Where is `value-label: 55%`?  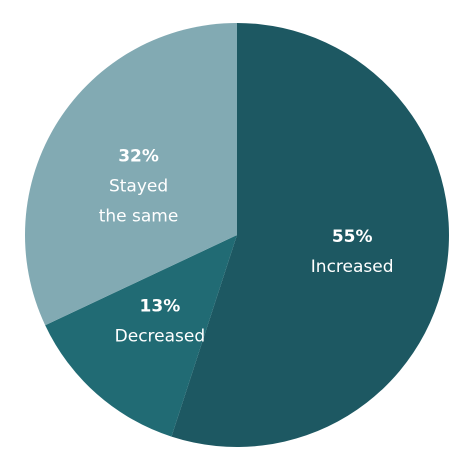
value-label: 55% is located at coordinates (352, 237).